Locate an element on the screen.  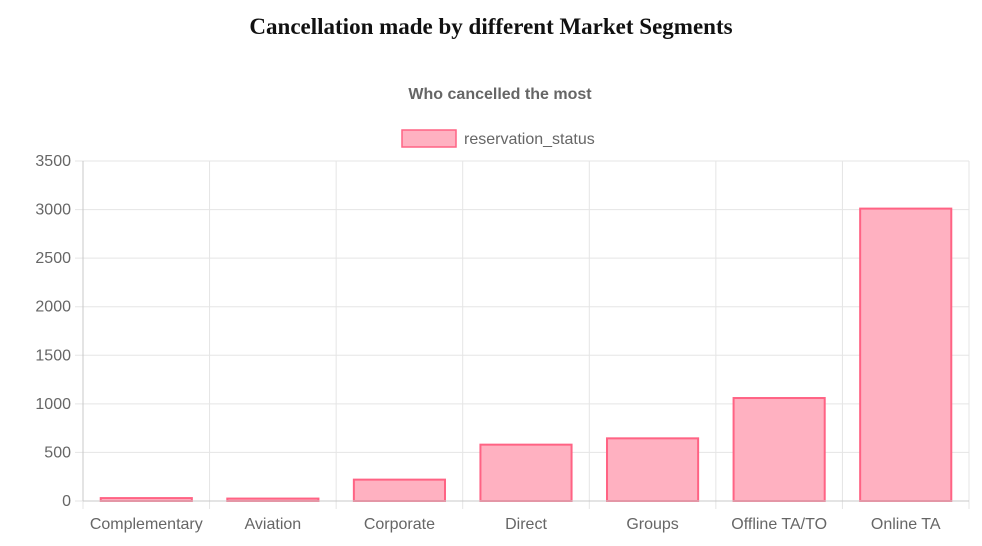
x-tick-label: Direct is located at coordinates (526, 524).